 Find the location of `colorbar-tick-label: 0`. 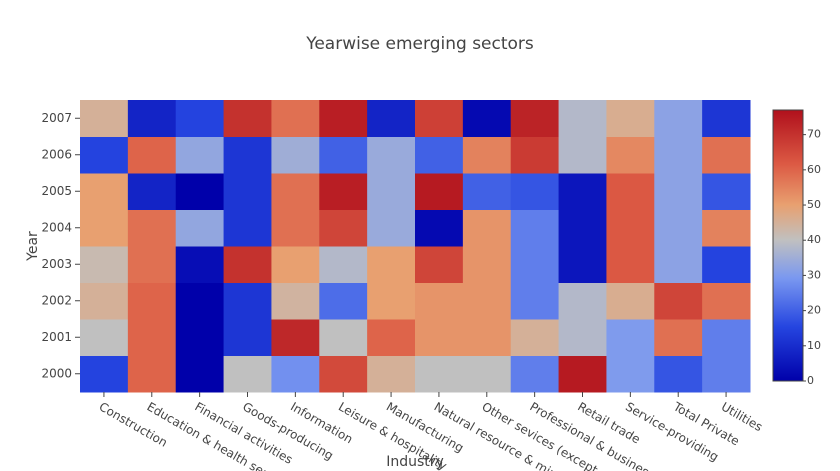

colorbar-tick-label: 0 is located at coordinates (810, 380).